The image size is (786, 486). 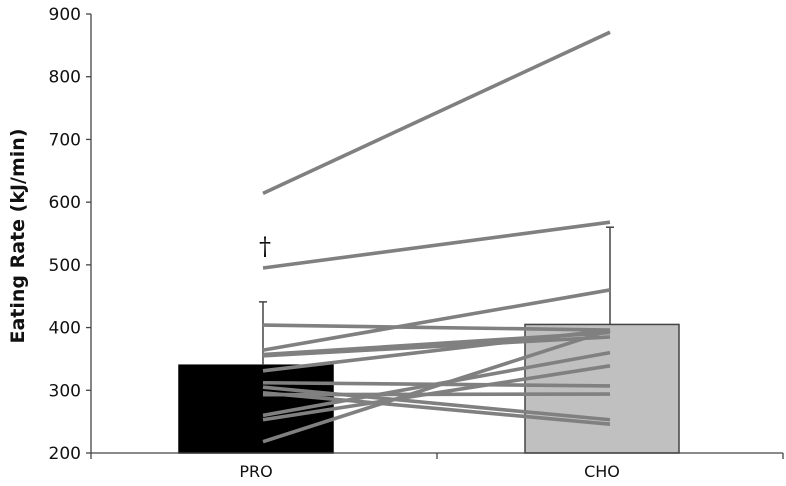 What do you see at coordinates (65, 140) in the screenshot?
I see `y-tick-label: 700` at bounding box center [65, 140].